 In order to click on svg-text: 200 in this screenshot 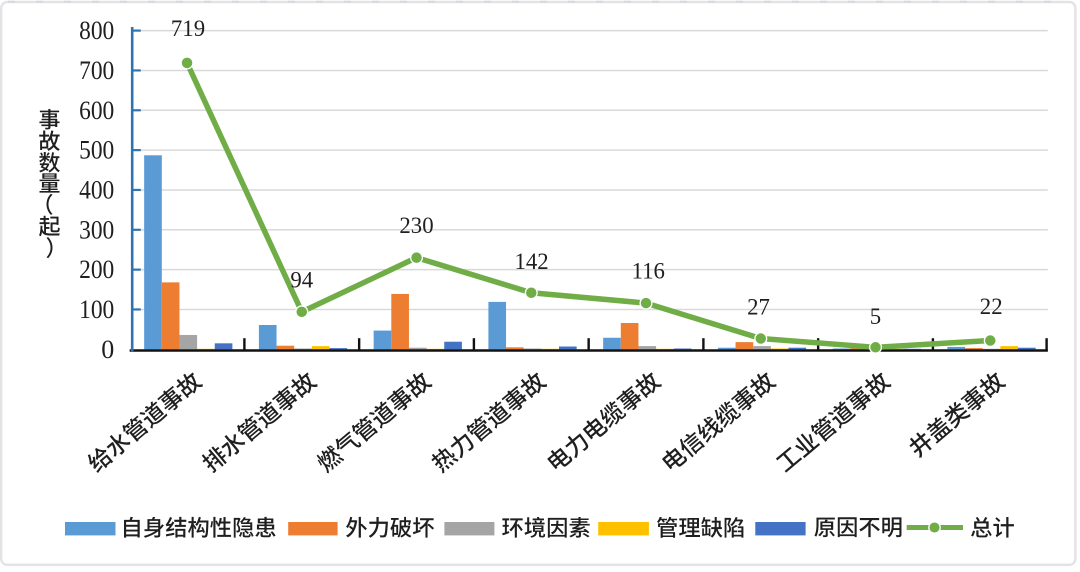, I will do `click(96, 269)`.